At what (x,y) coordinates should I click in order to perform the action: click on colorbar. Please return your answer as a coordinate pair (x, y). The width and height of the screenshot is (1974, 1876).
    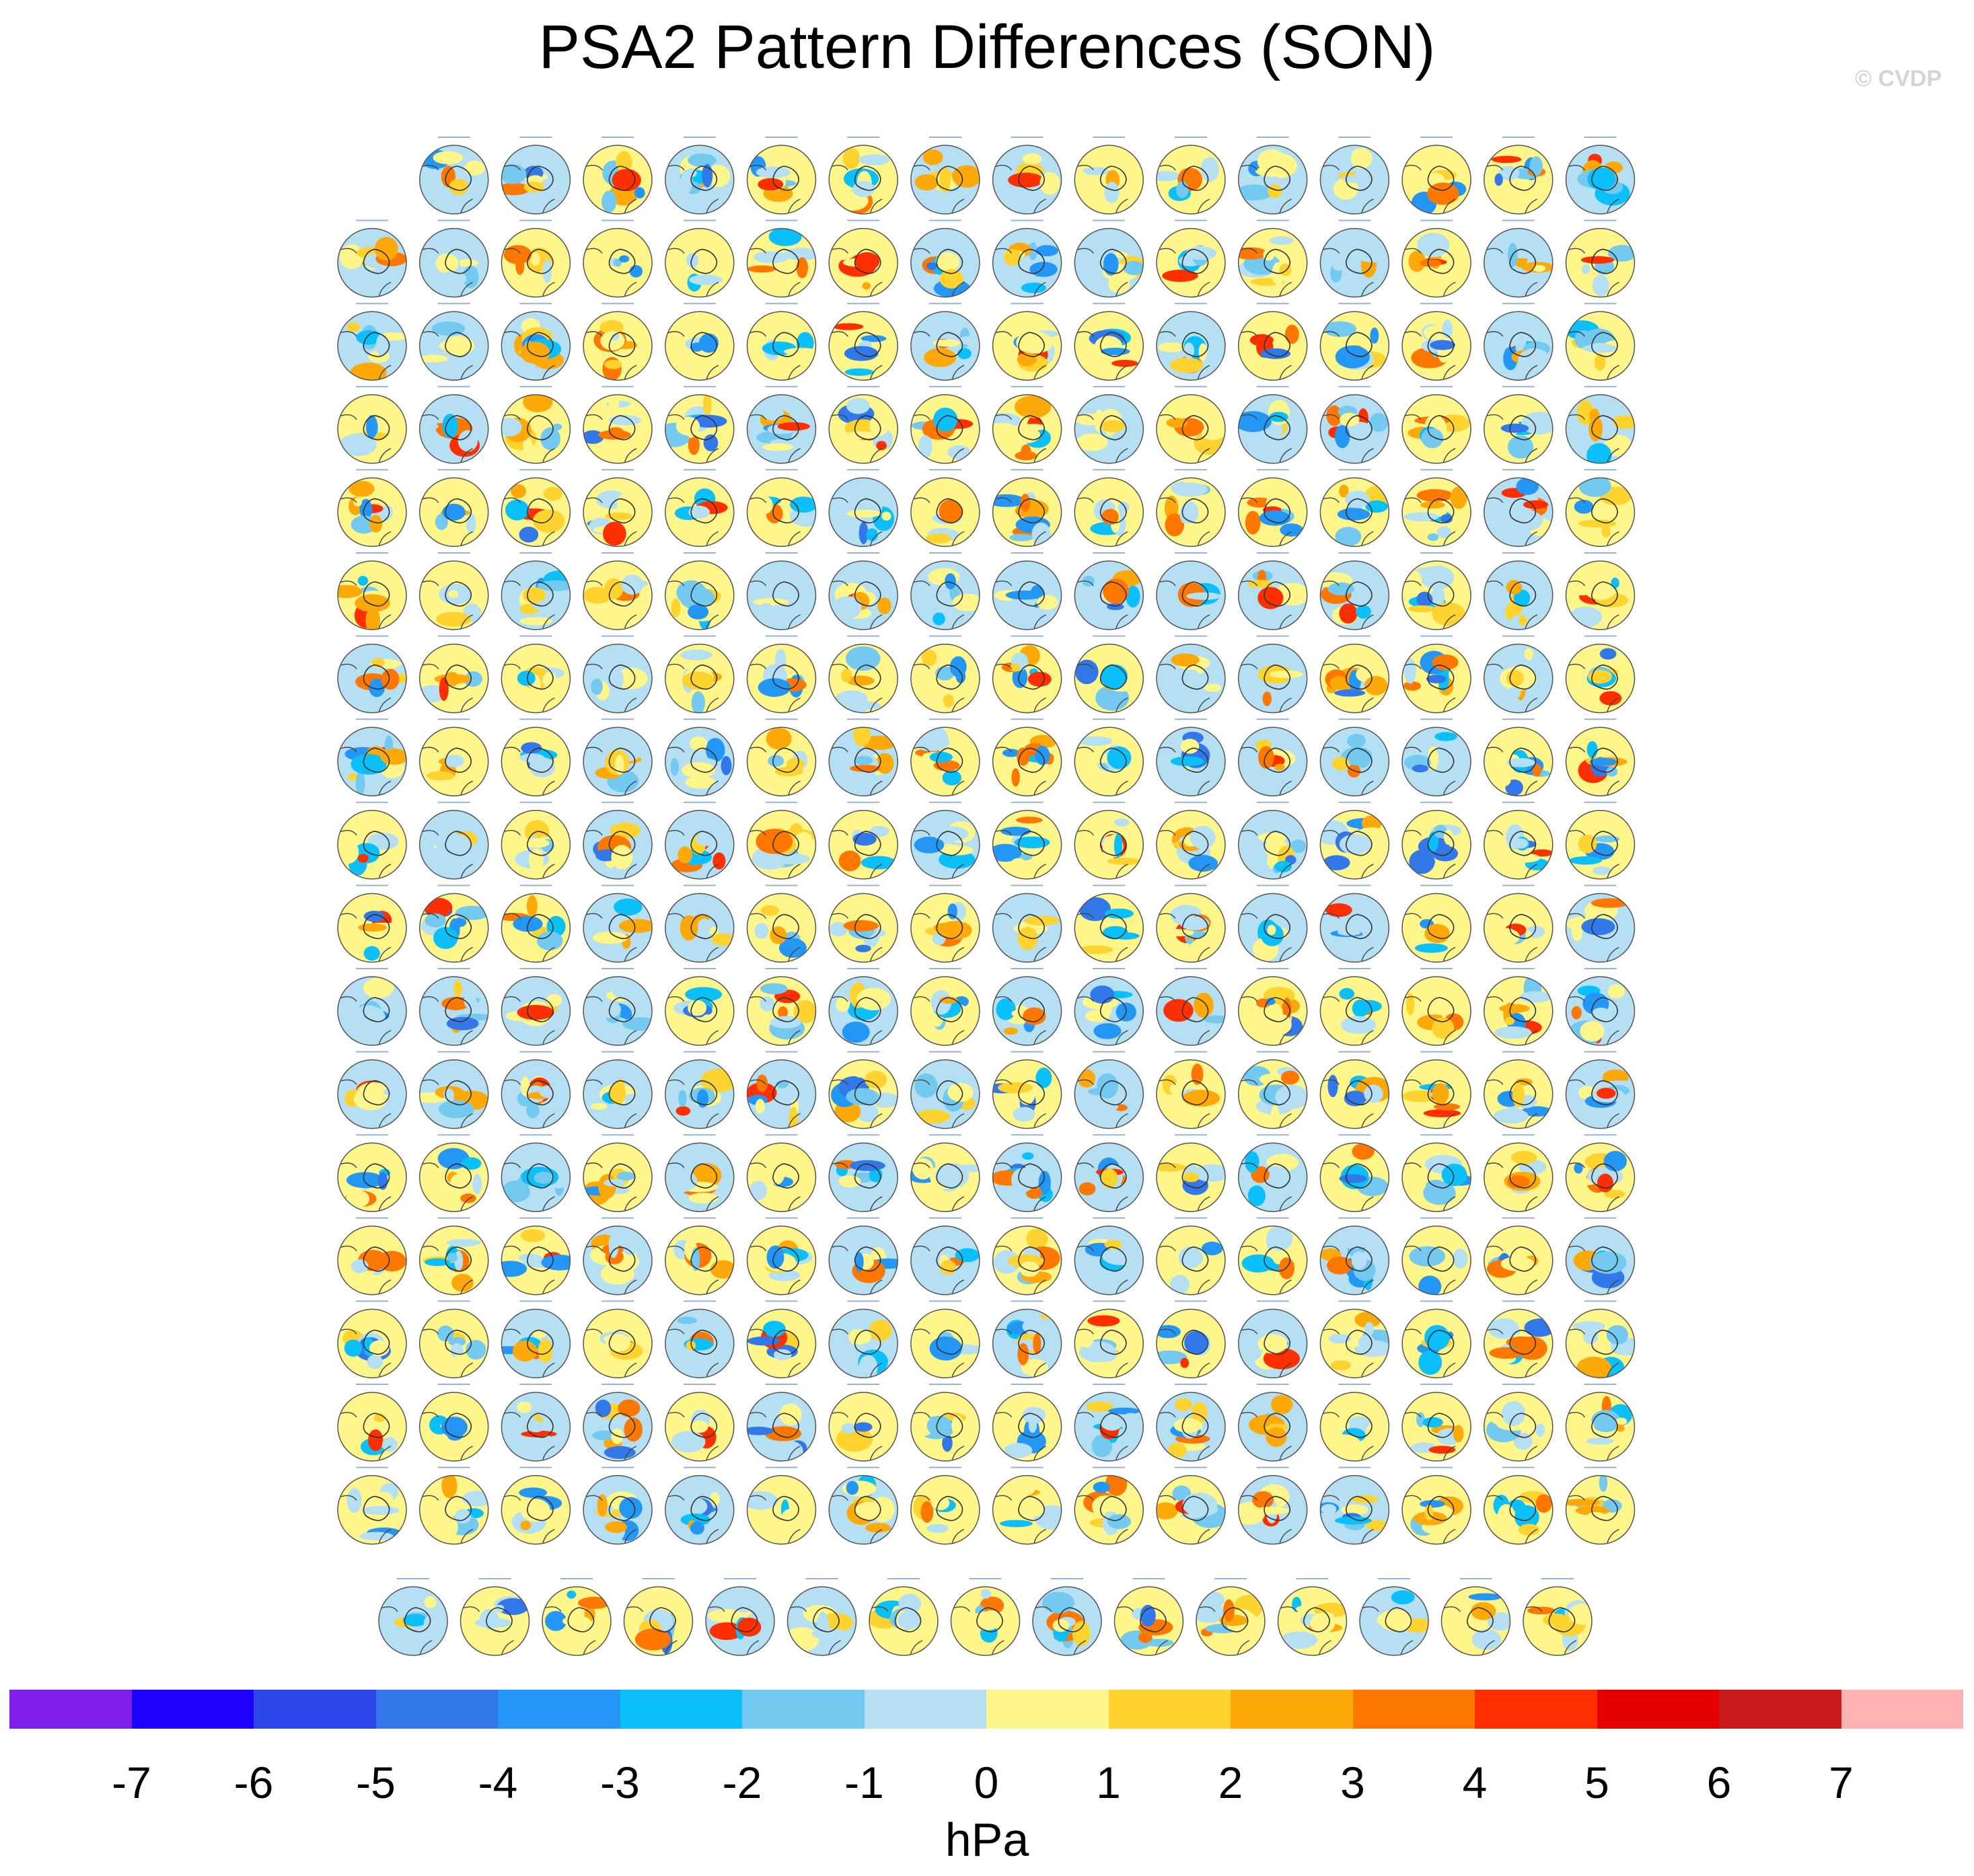
    Looking at the image, I should click on (986, 1710).